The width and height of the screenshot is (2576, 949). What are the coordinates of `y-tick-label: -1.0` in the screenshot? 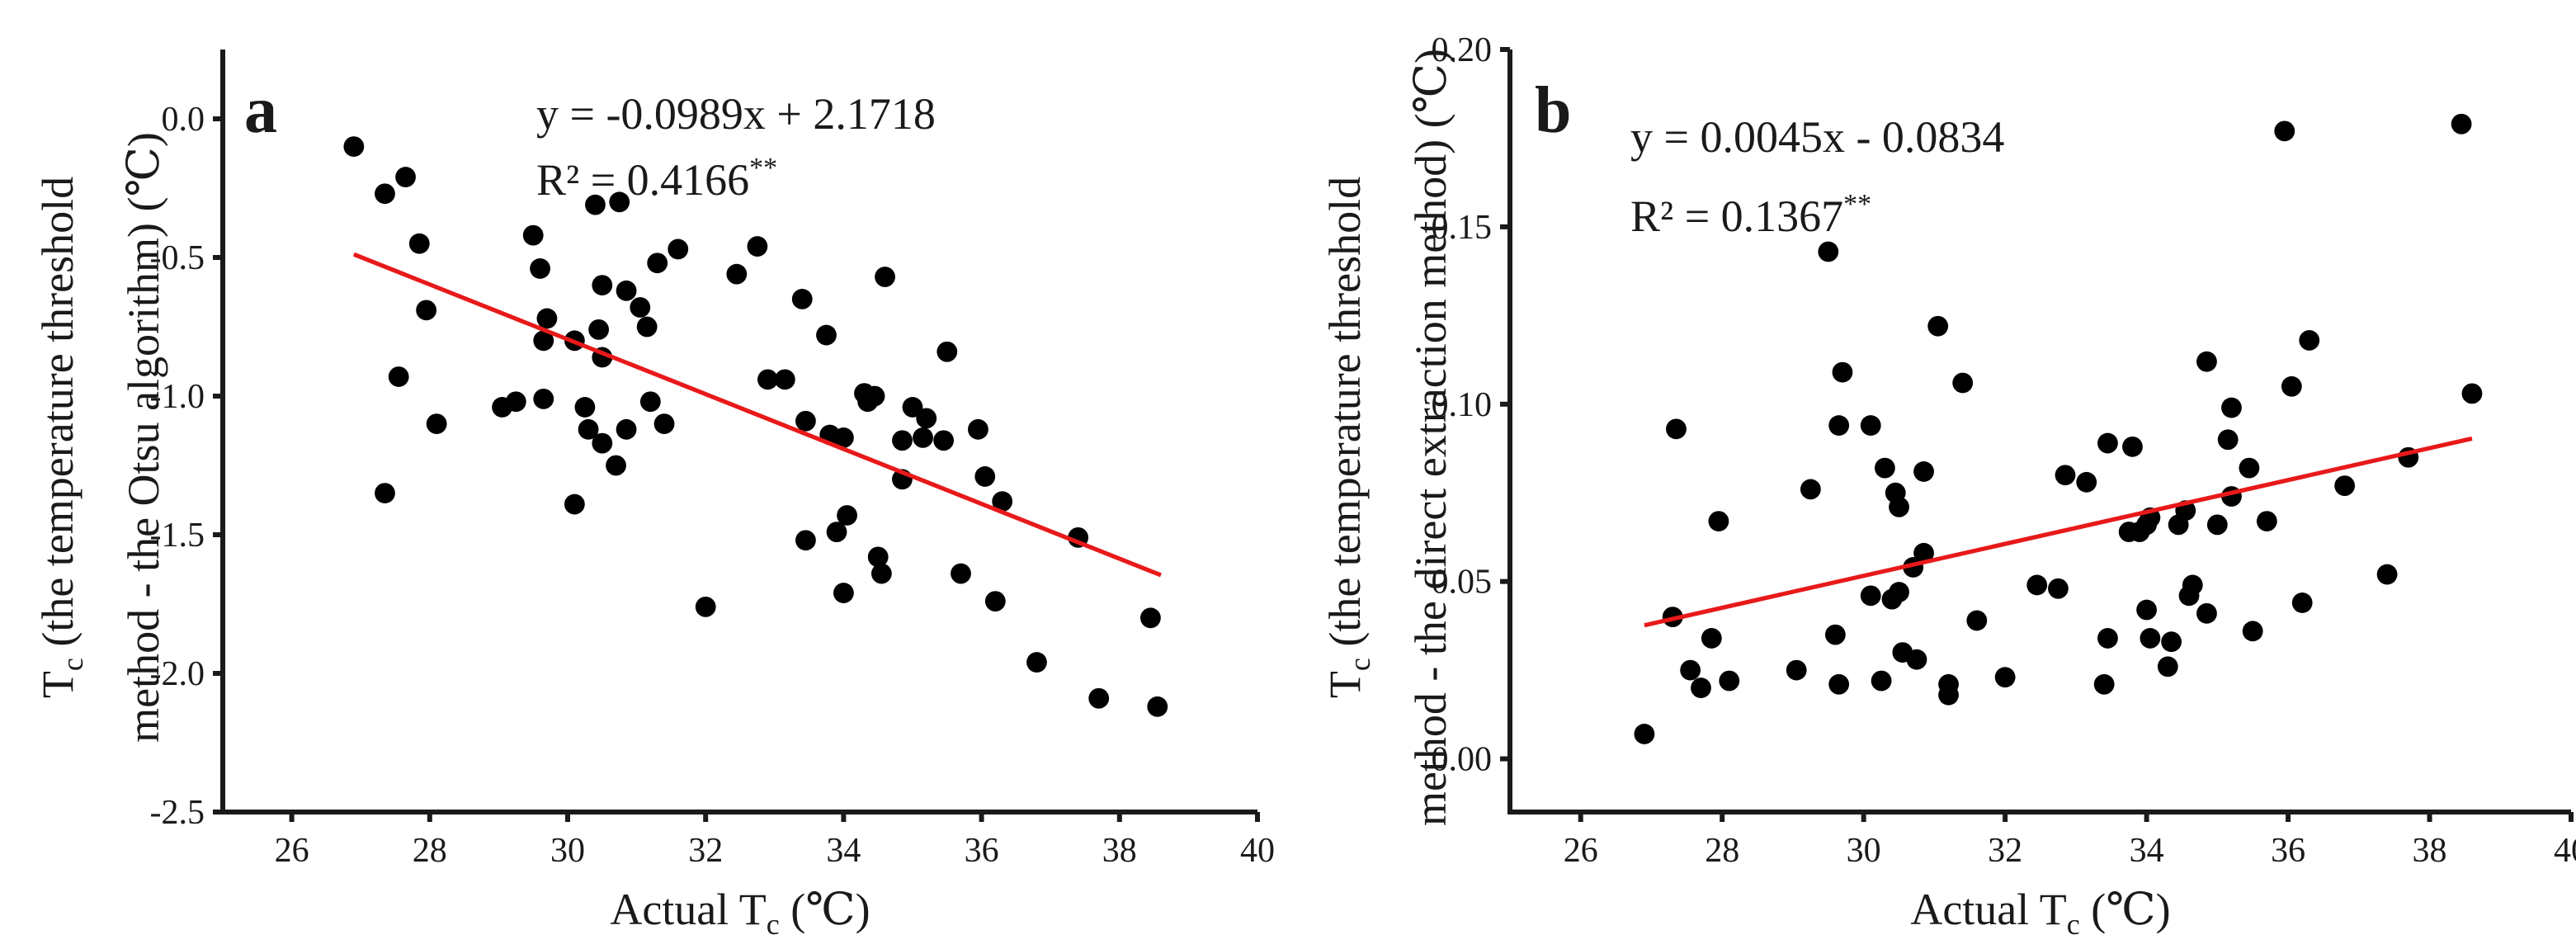 It's located at (177, 397).